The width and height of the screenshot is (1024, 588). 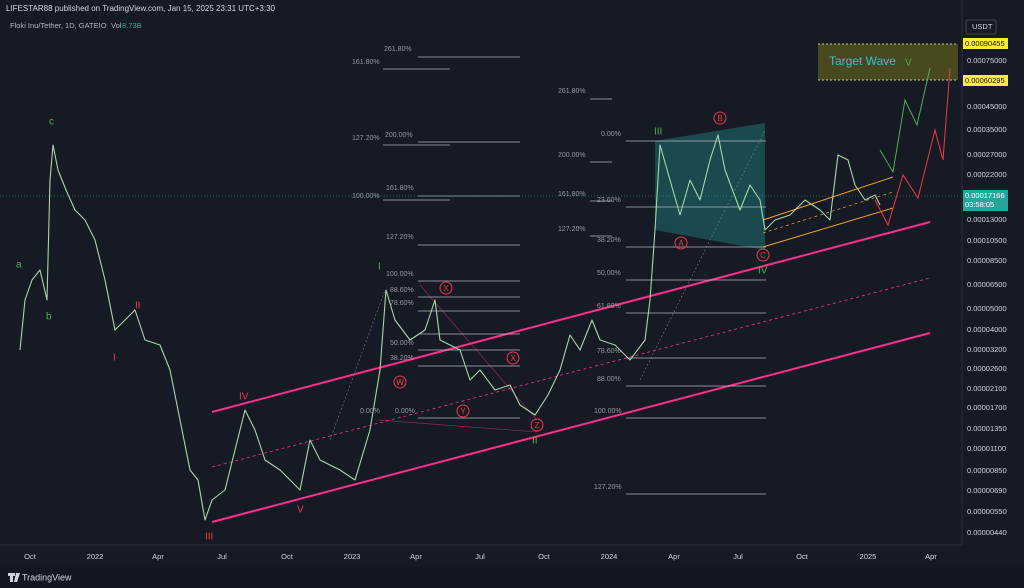 What do you see at coordinates (868, 556) in the screenshot?
I see `time-label: 2025` at bounding box center [868, 556].